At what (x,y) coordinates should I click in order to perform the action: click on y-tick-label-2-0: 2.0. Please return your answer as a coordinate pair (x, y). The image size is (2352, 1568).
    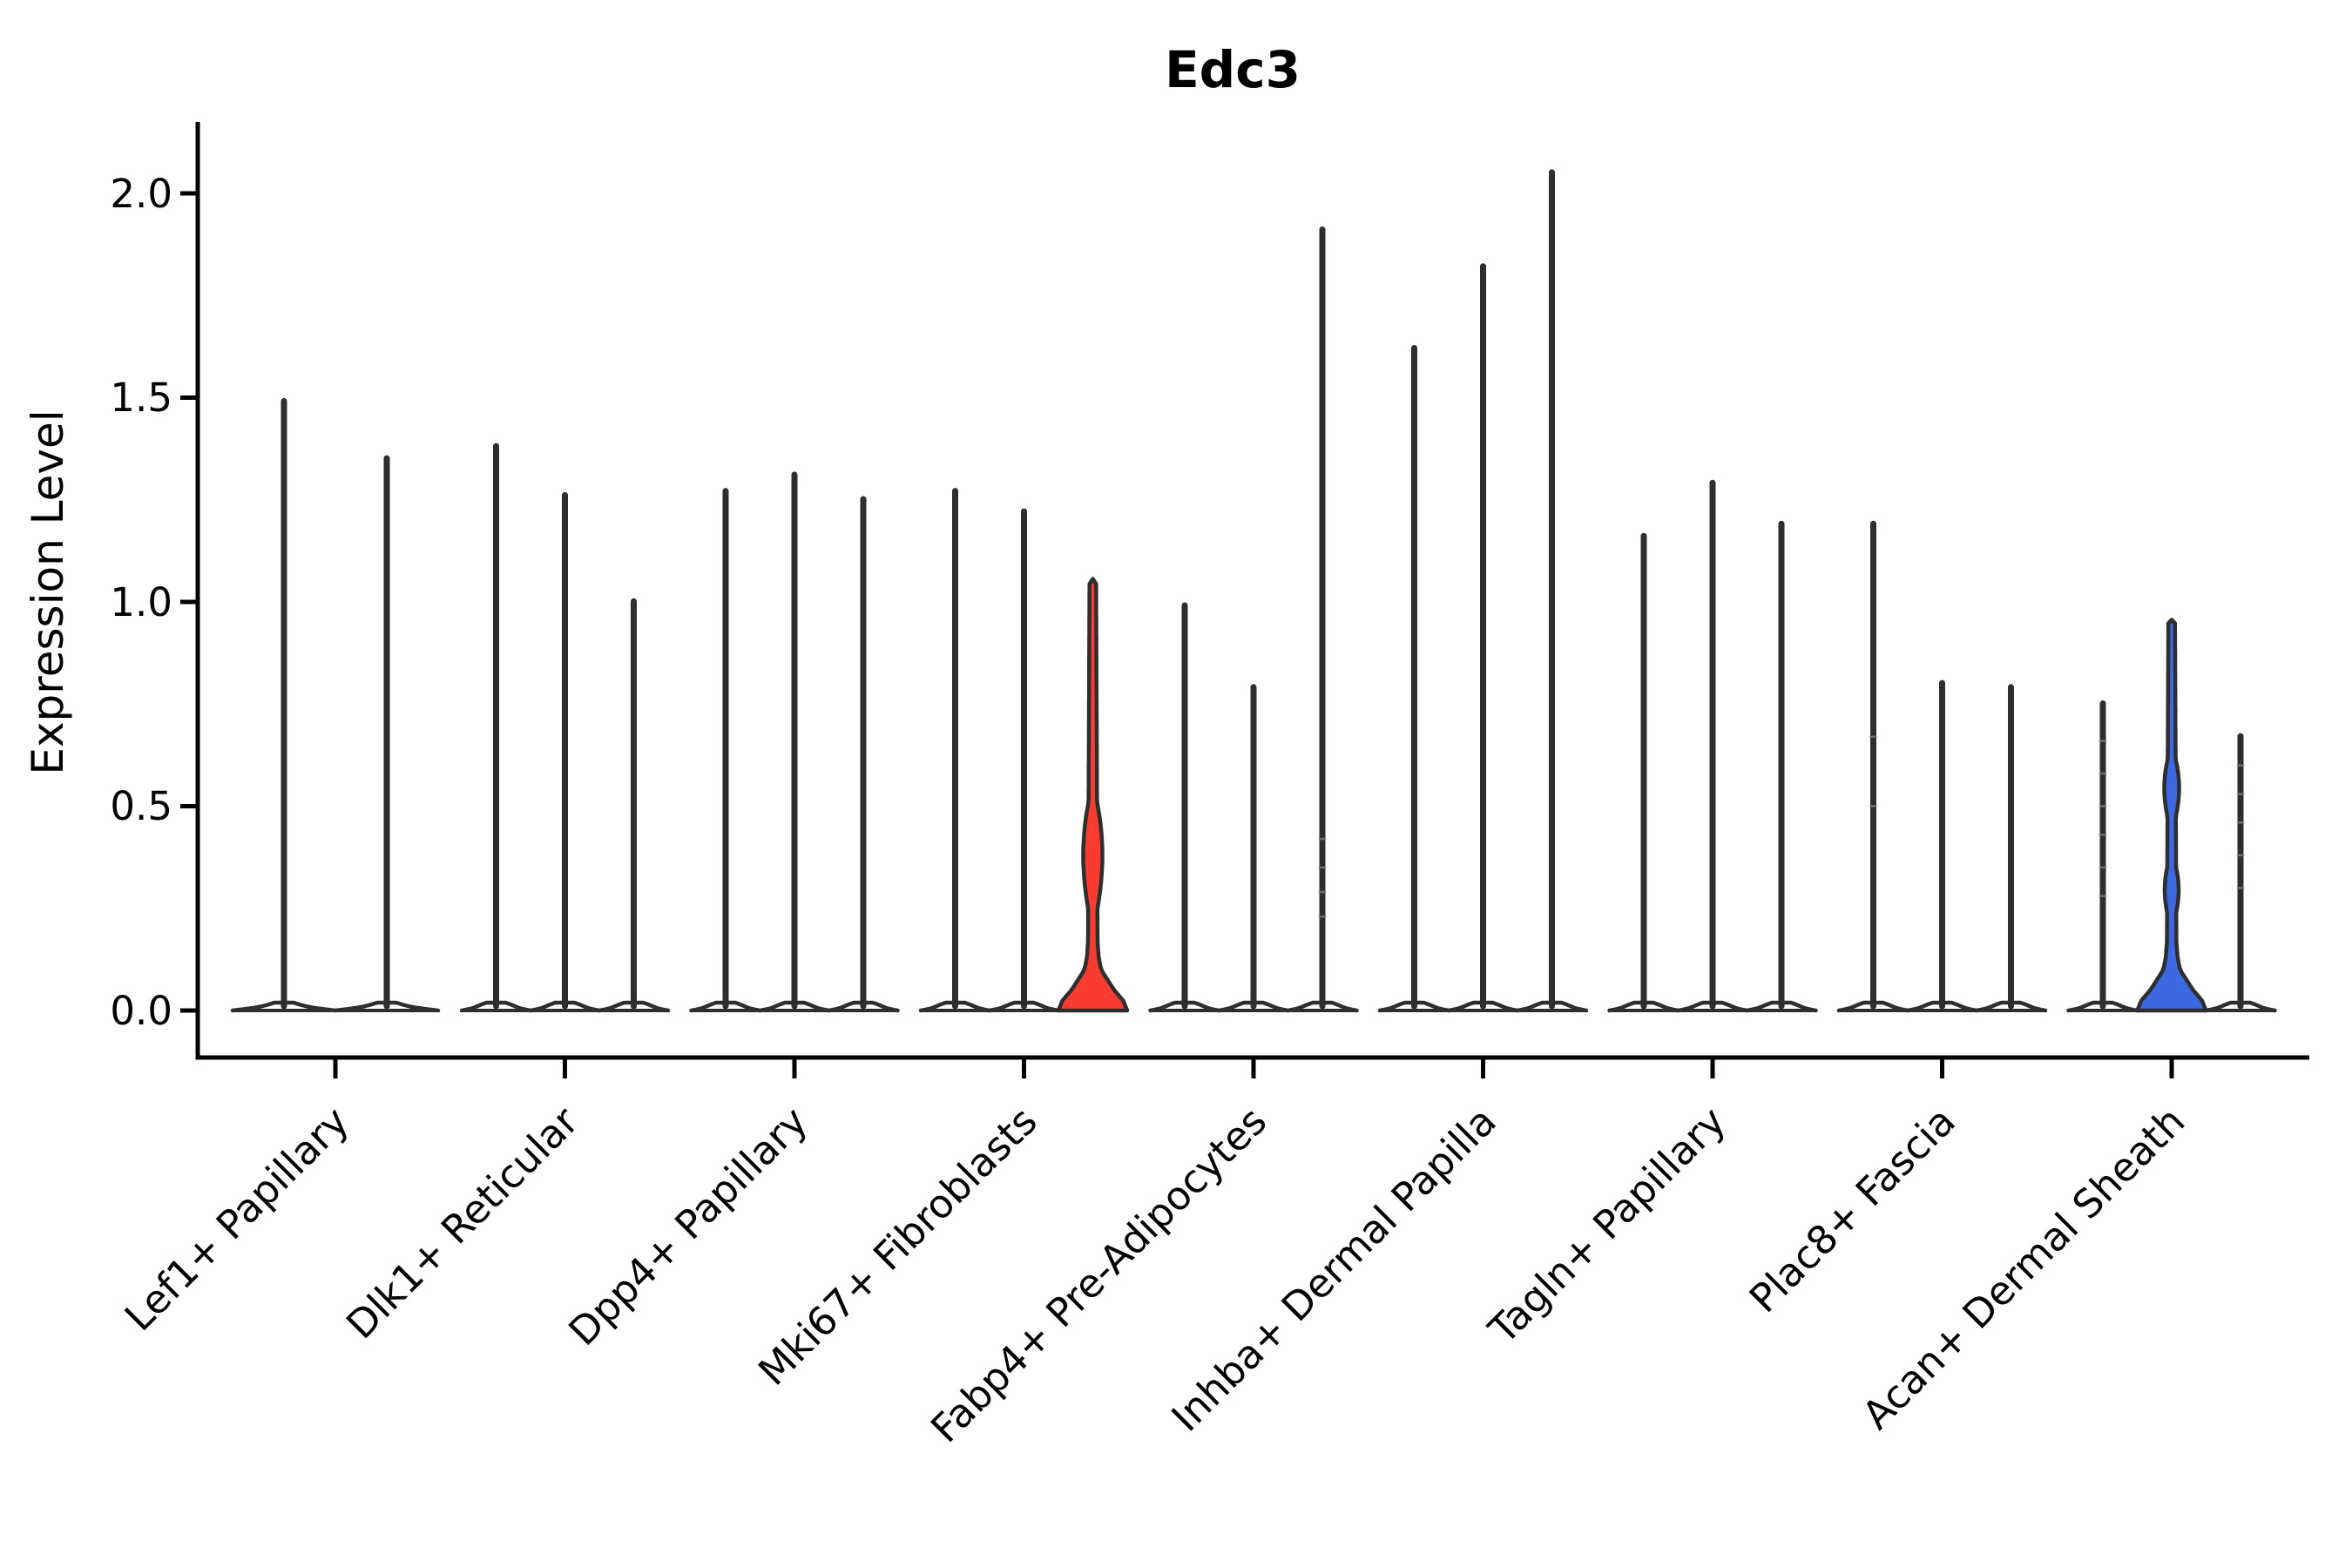
    Looking at the image, I should click on (141, 194).